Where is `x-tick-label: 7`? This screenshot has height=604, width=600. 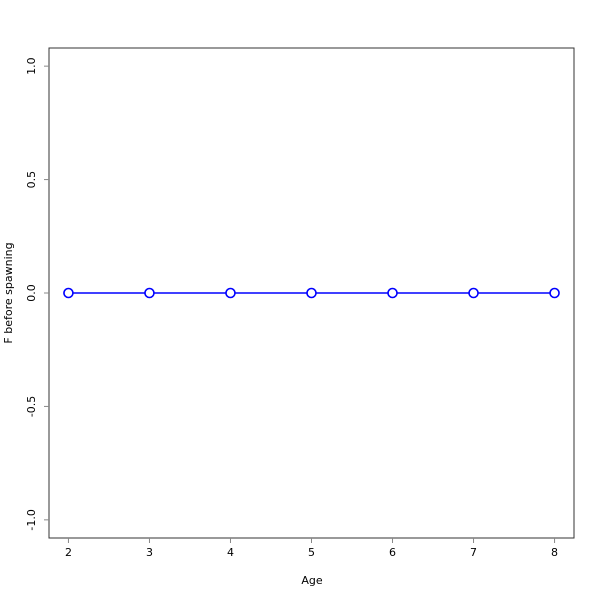
x-tick-label: 7 is located at coordinates (473, 552).